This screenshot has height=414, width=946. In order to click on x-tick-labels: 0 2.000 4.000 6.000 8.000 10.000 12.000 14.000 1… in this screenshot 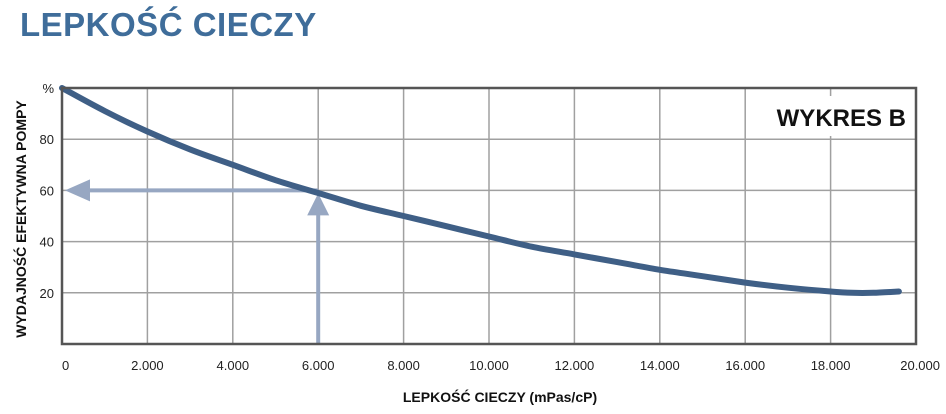, I will do `click(501, 365)`.